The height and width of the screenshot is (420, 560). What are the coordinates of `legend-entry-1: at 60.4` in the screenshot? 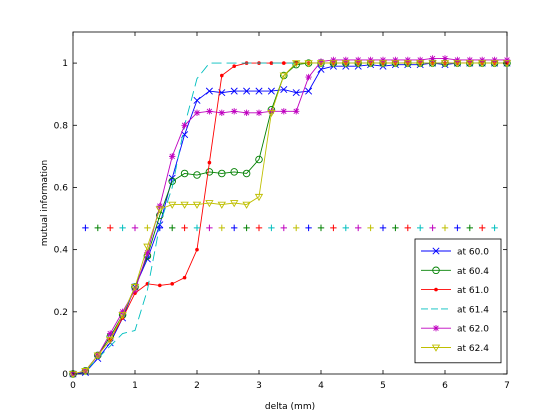 It's located at (455, 271).